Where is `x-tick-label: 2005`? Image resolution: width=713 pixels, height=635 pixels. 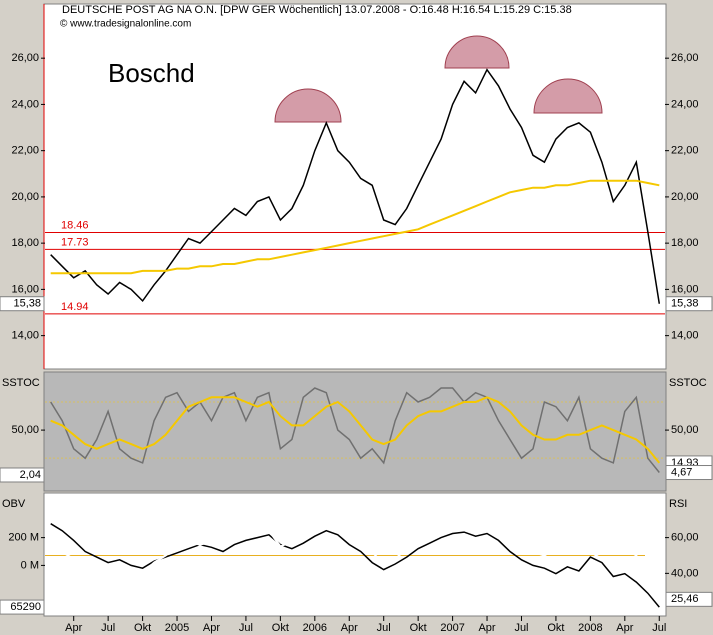
x-tick-label: 2005 is located at coordinates (177, 628).